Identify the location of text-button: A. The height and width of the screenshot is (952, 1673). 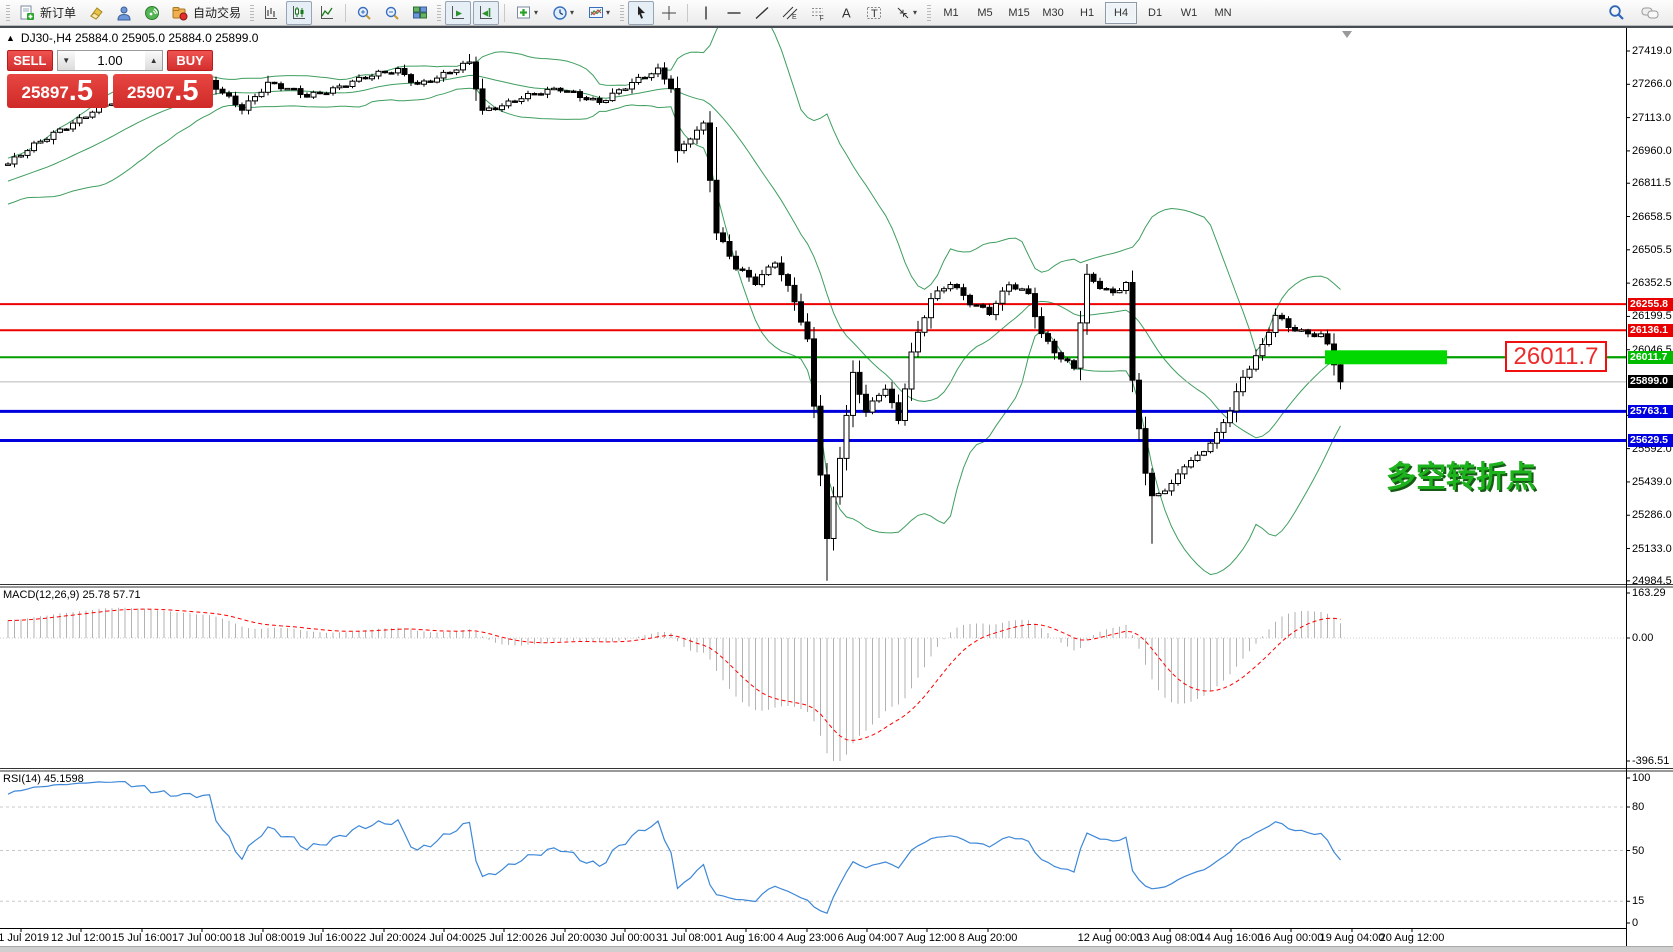
(846, 13).